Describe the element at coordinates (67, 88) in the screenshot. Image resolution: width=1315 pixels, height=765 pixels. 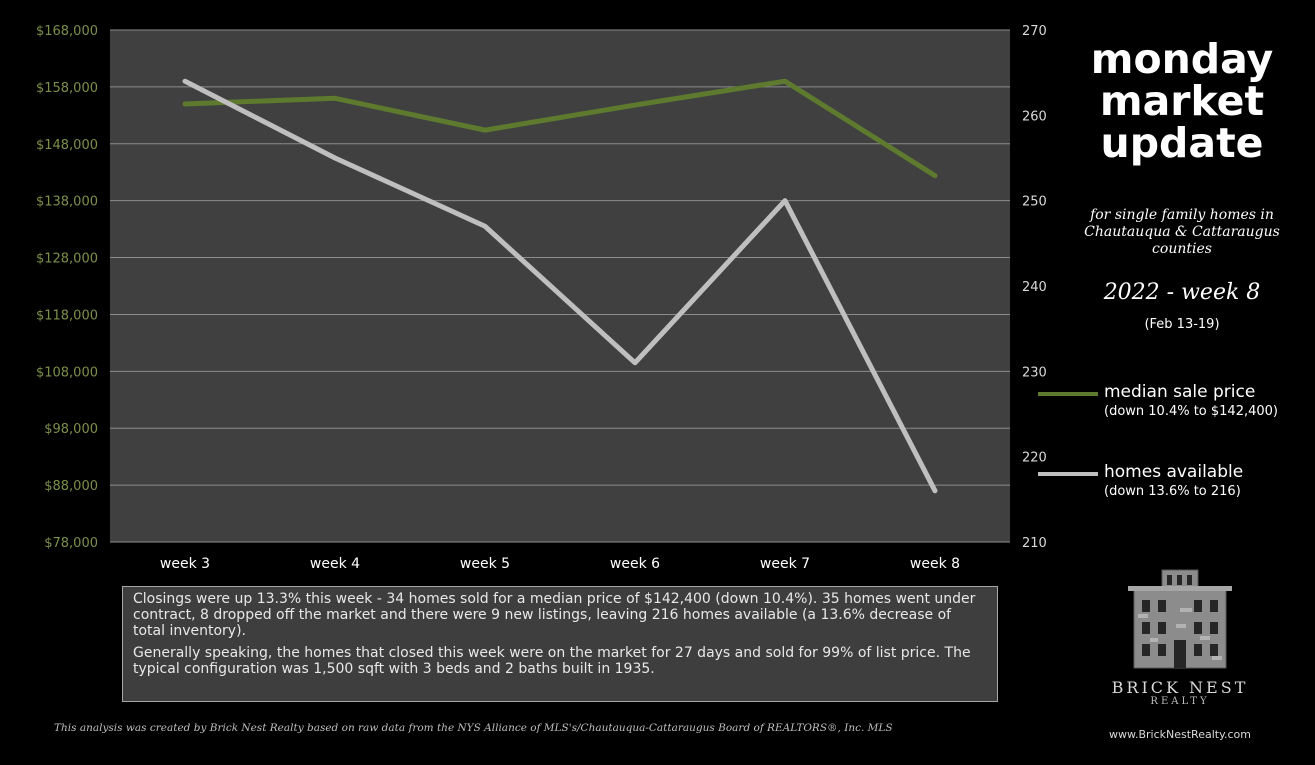
I see `left-tick-label: $158,000` at that location.